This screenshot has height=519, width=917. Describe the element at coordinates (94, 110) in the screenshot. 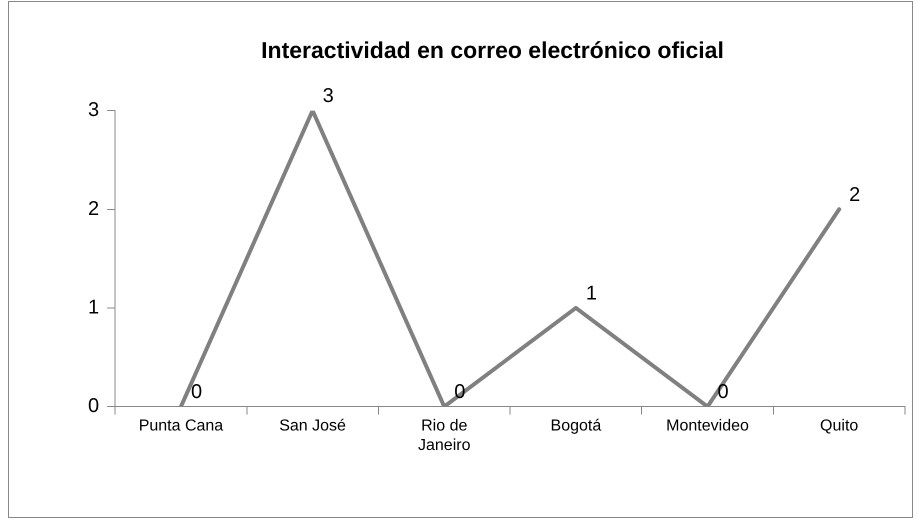

I see `y-tick-label: 3` at that location.